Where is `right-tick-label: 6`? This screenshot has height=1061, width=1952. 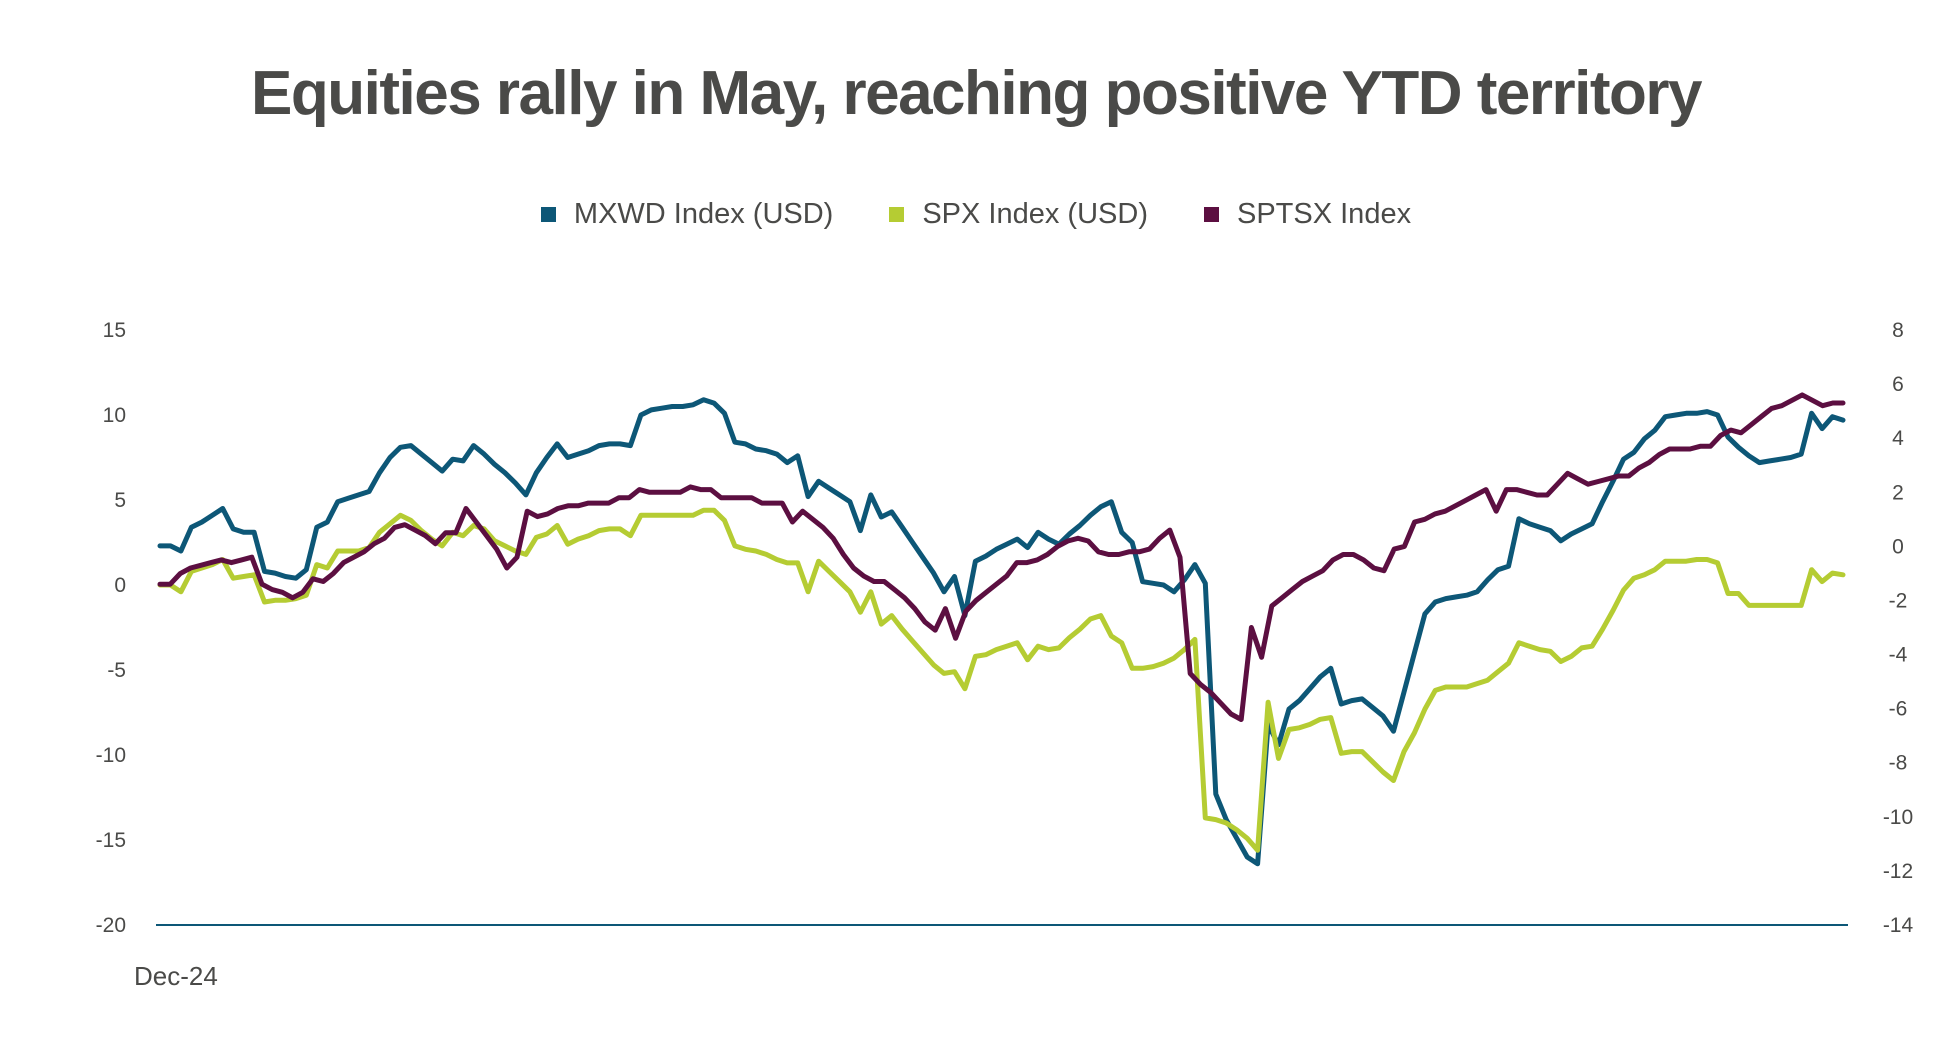 right-tick-label: 6 is located at coordinates (1898, 384).